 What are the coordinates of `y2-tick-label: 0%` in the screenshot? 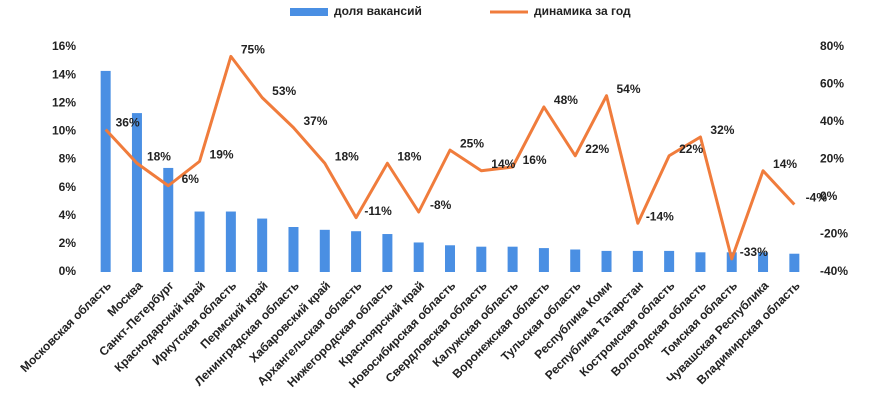 It's located at (829, 196).